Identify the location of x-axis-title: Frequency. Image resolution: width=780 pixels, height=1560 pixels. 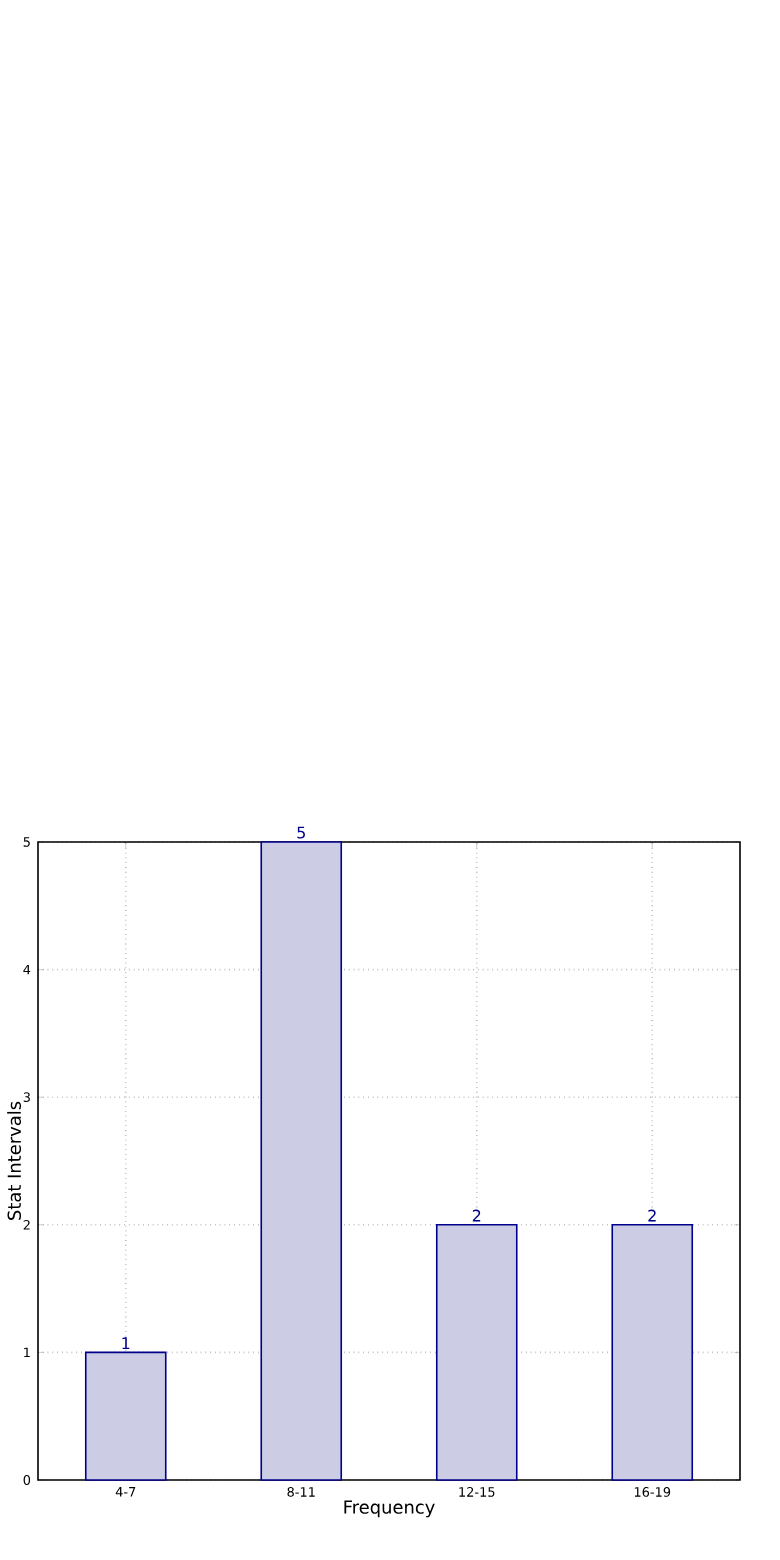
(389, 1509).